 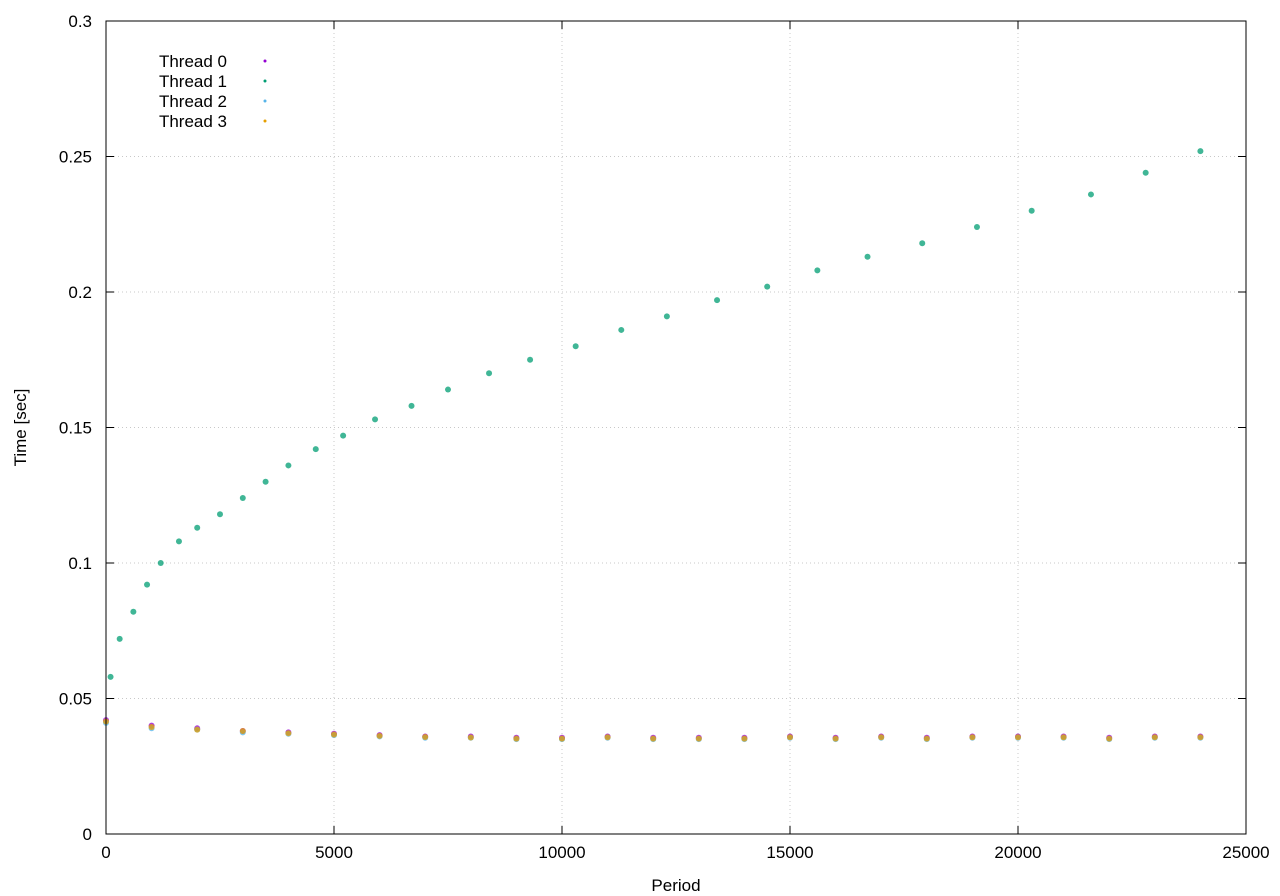 I want to click on legend-entry-label: Thread 1, so click(x=193, y=81).